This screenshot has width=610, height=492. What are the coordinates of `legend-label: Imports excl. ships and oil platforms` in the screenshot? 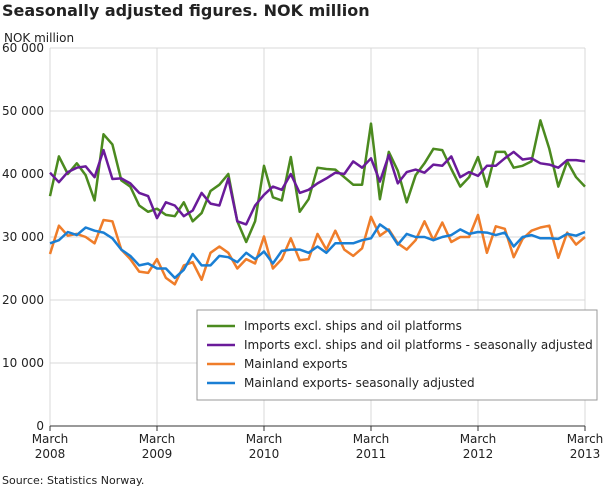 It's located at (353, 326).